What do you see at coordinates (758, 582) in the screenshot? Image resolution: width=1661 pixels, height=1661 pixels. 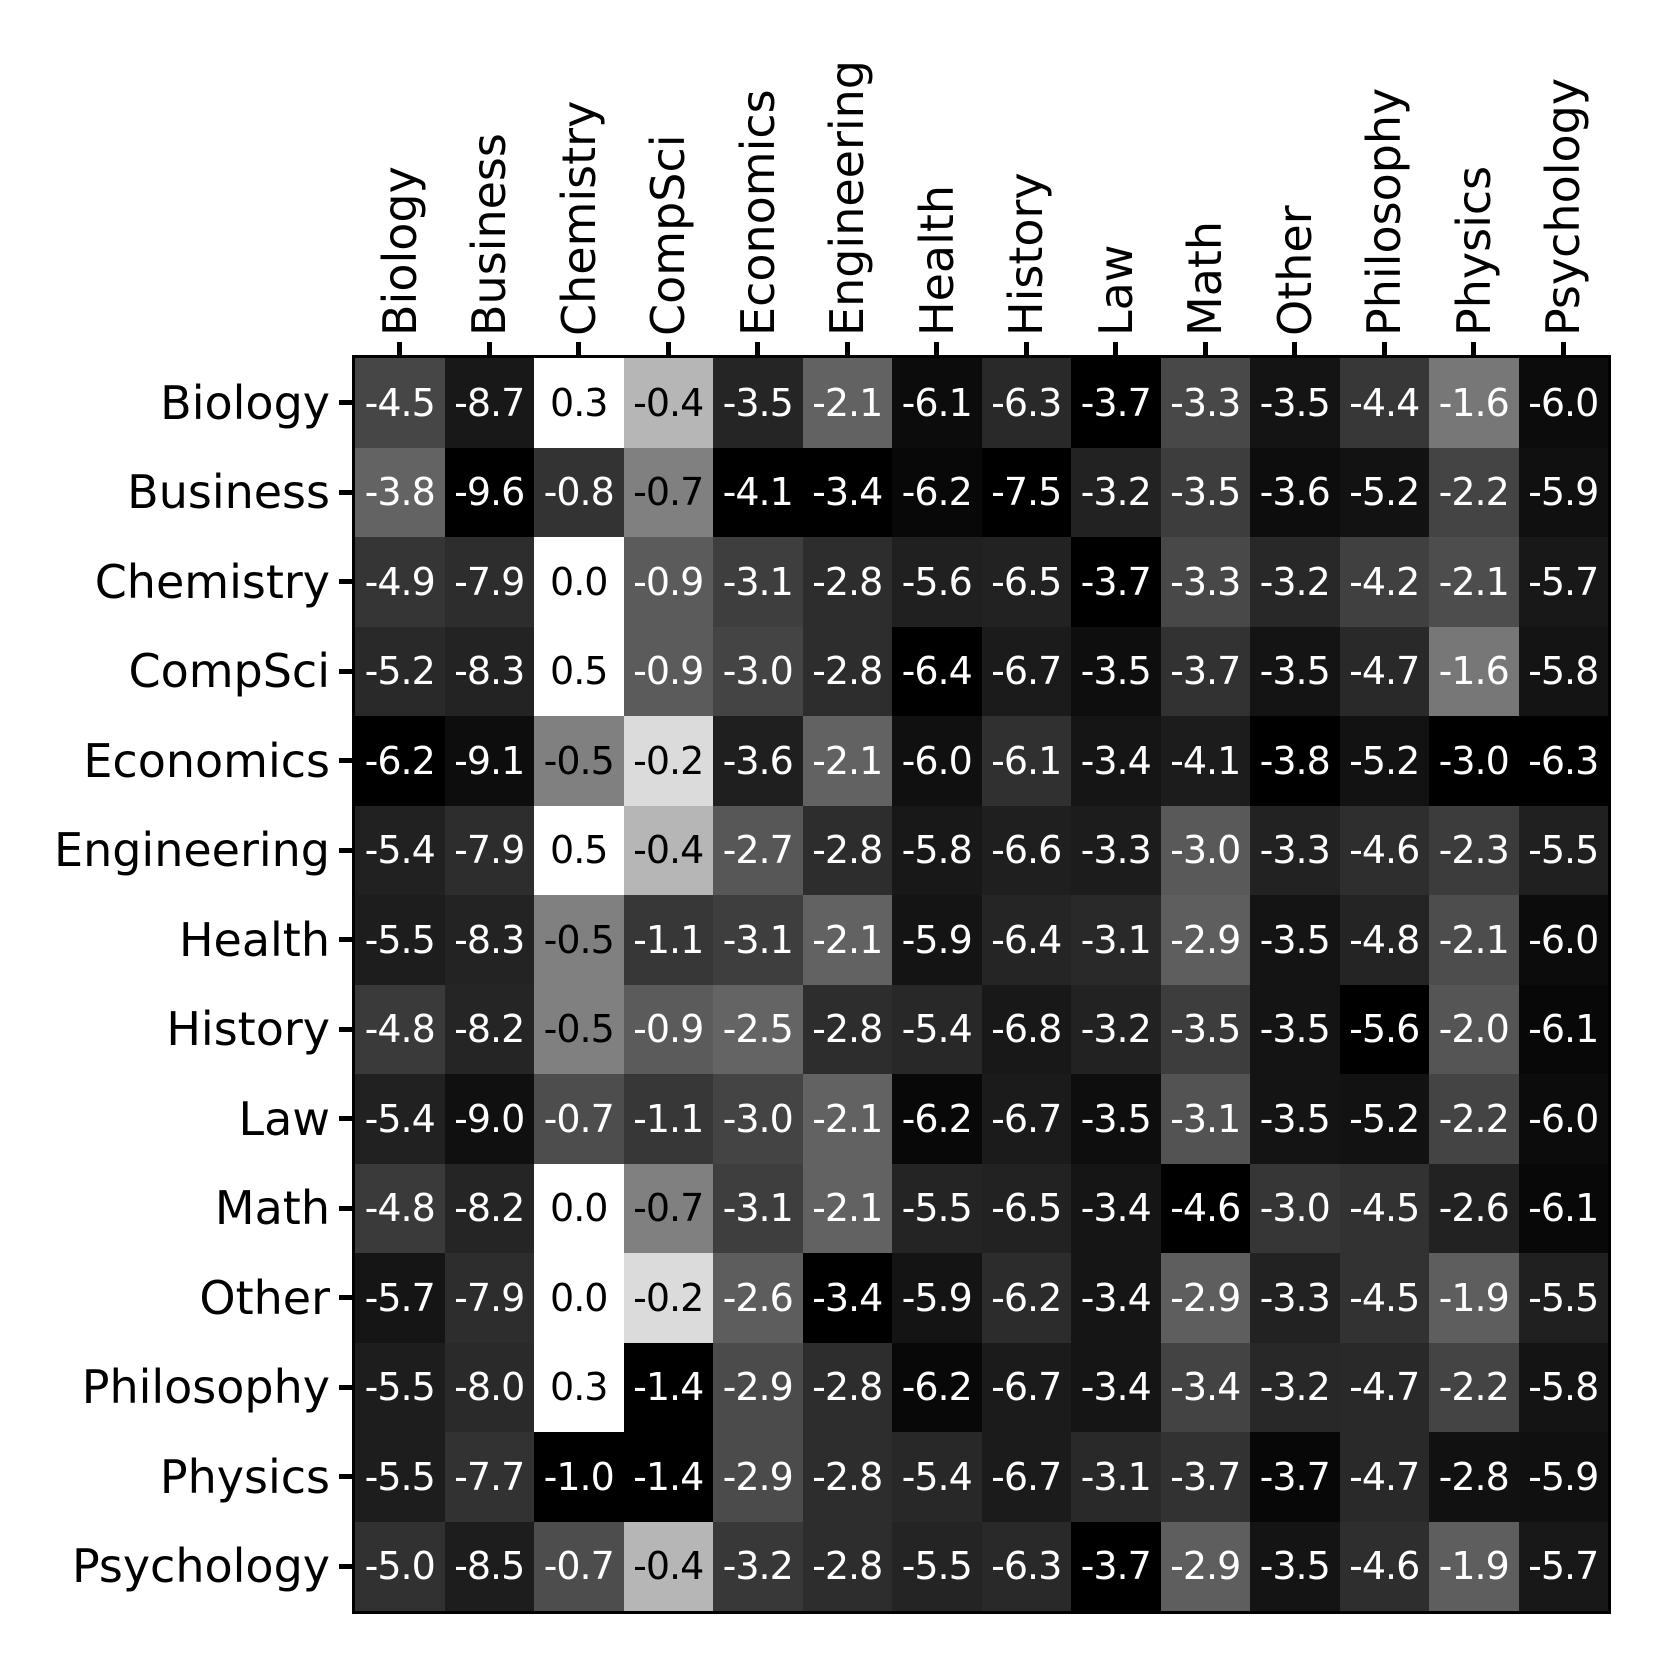 I see `heatmap-cell-chemistry-economics: -3.1` at bounding box center [758, 582].